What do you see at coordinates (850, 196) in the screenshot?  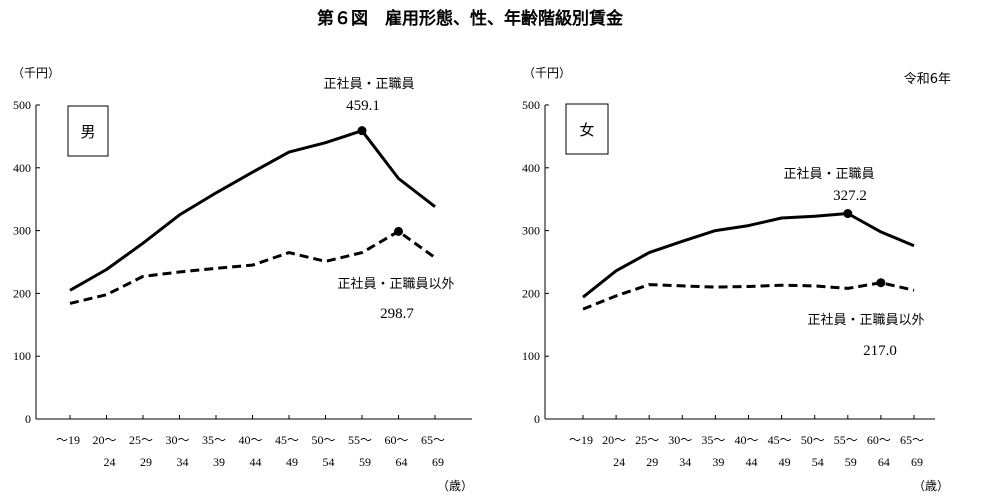 I see `peak-value-regular: 327.2` at bounding box center [850, 196].